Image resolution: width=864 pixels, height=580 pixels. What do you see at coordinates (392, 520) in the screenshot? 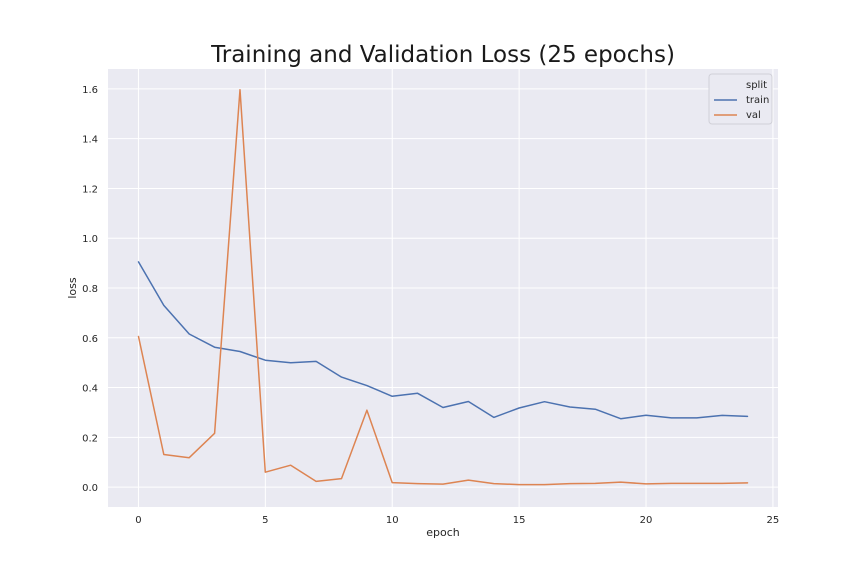
I see `x-tick-label: 10` at bounding box center [392, 520].